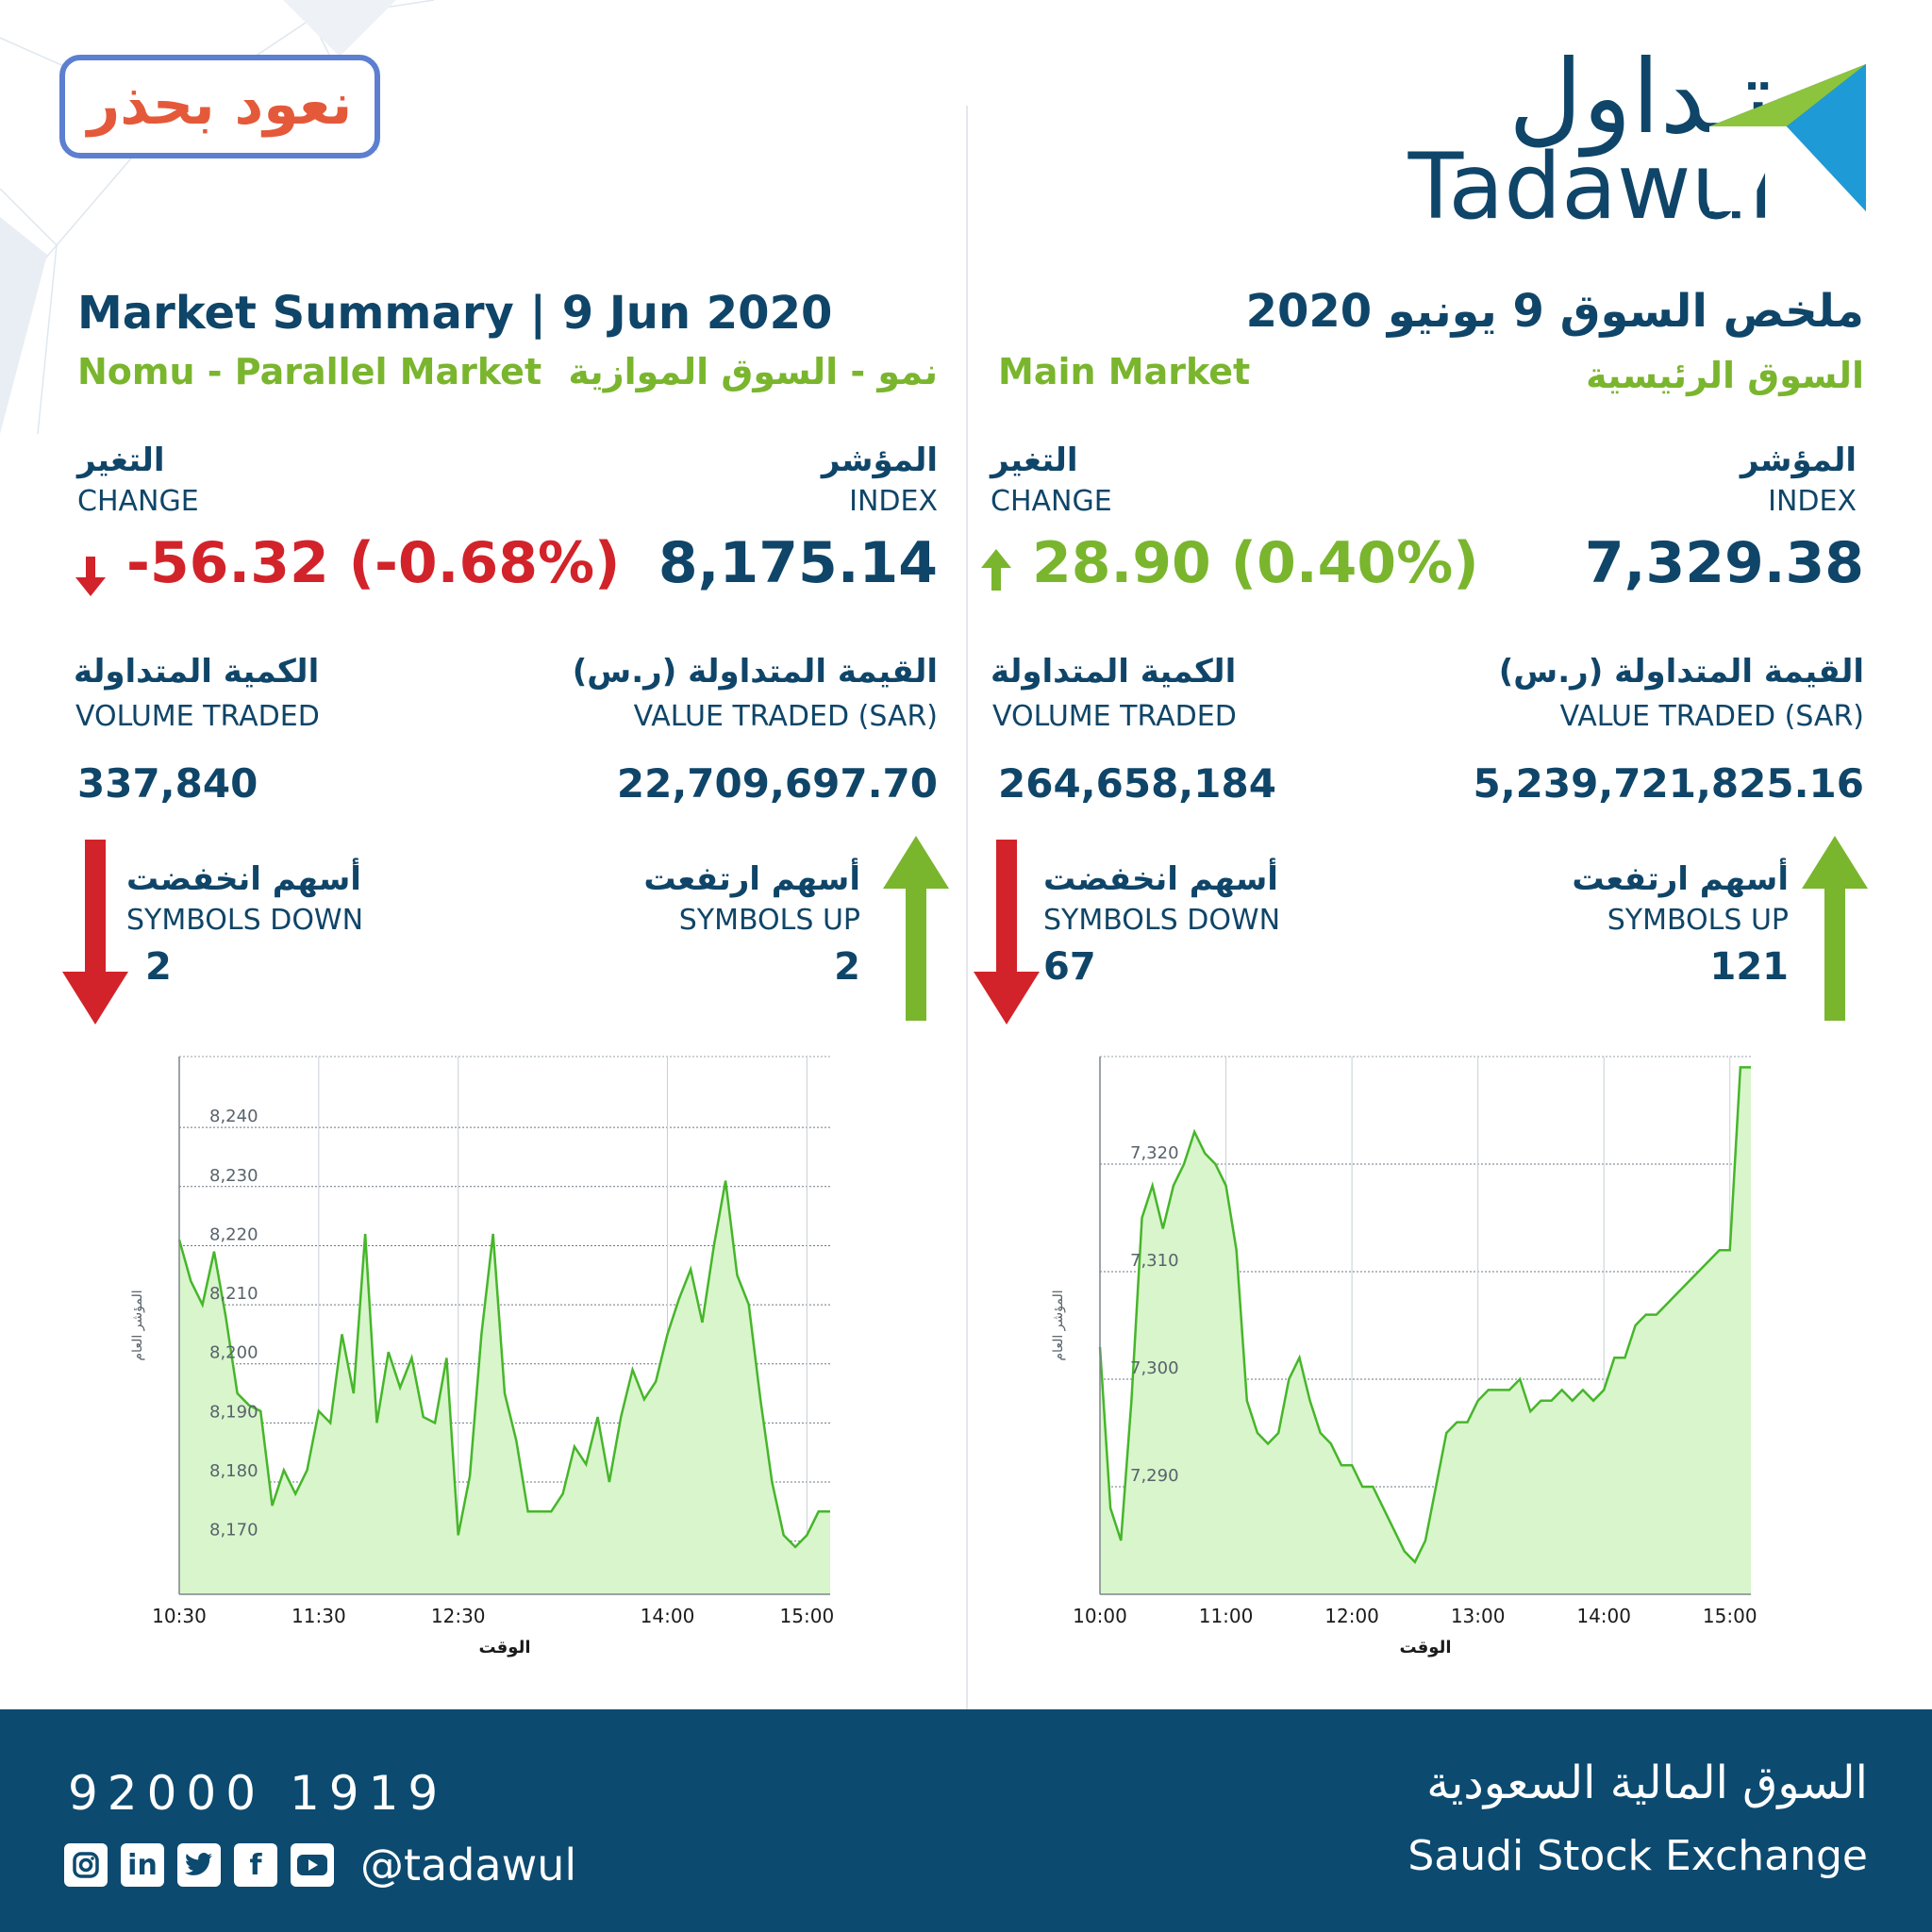 The width and height of the screenshot is (1932, 1932). Describe the element at coordinates (1835, 929) in the screenshot. I see `main-symbols-up-arrow-icon` at that location.